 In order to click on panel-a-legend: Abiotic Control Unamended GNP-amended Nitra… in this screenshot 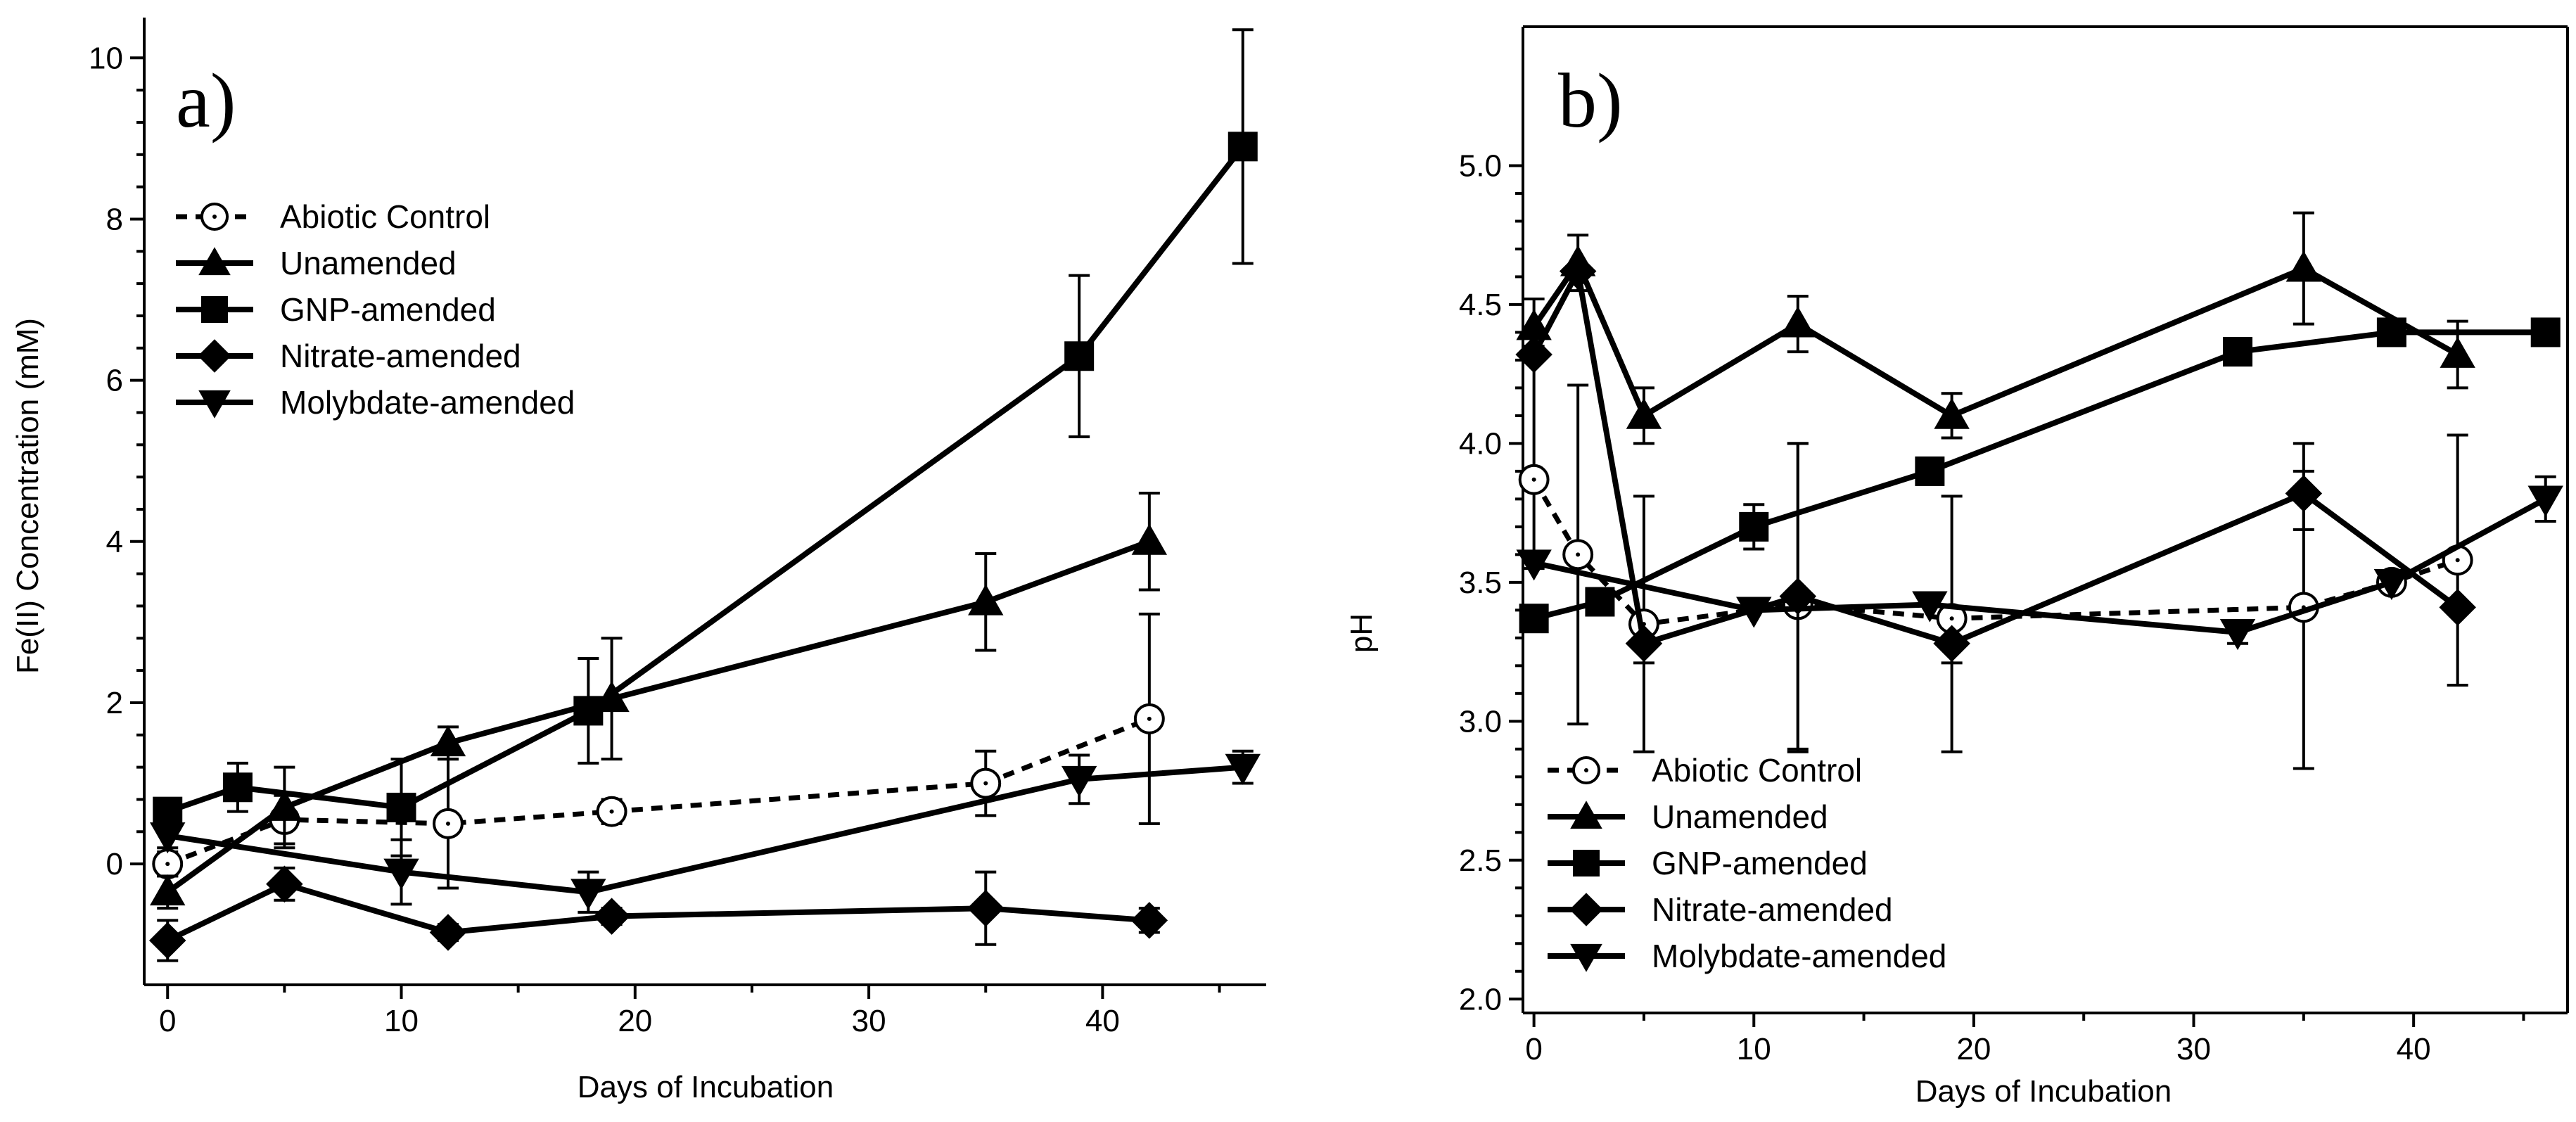, I will do `click(375, 309)`.